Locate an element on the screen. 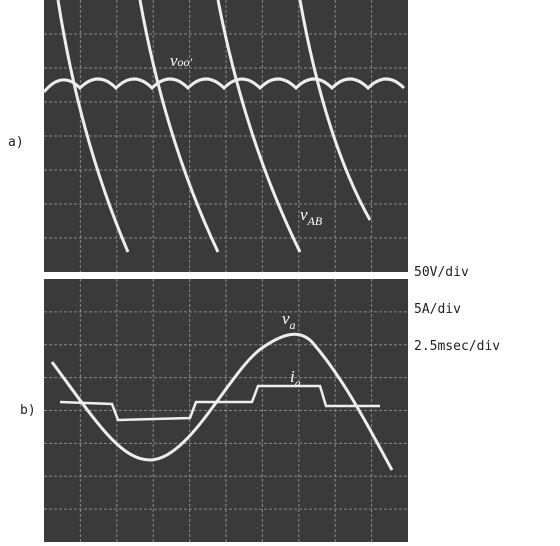  trace-label: voo' is located at coordinates (181, 60).